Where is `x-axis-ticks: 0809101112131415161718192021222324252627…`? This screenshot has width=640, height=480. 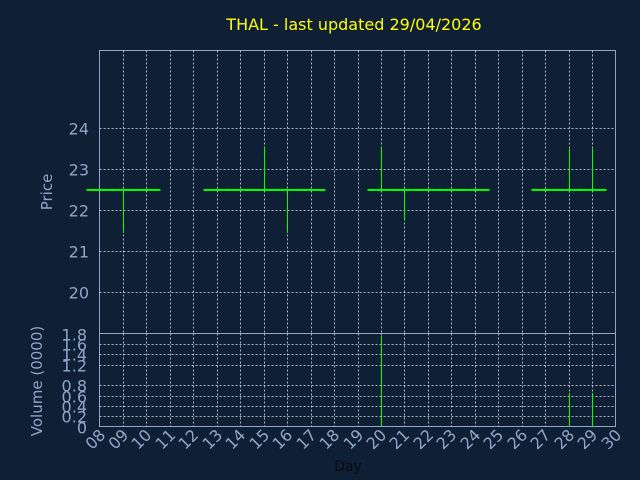 x-axis-ticks: 0809101112131415161718192021222324252627… is located at coordinates (353, 439).